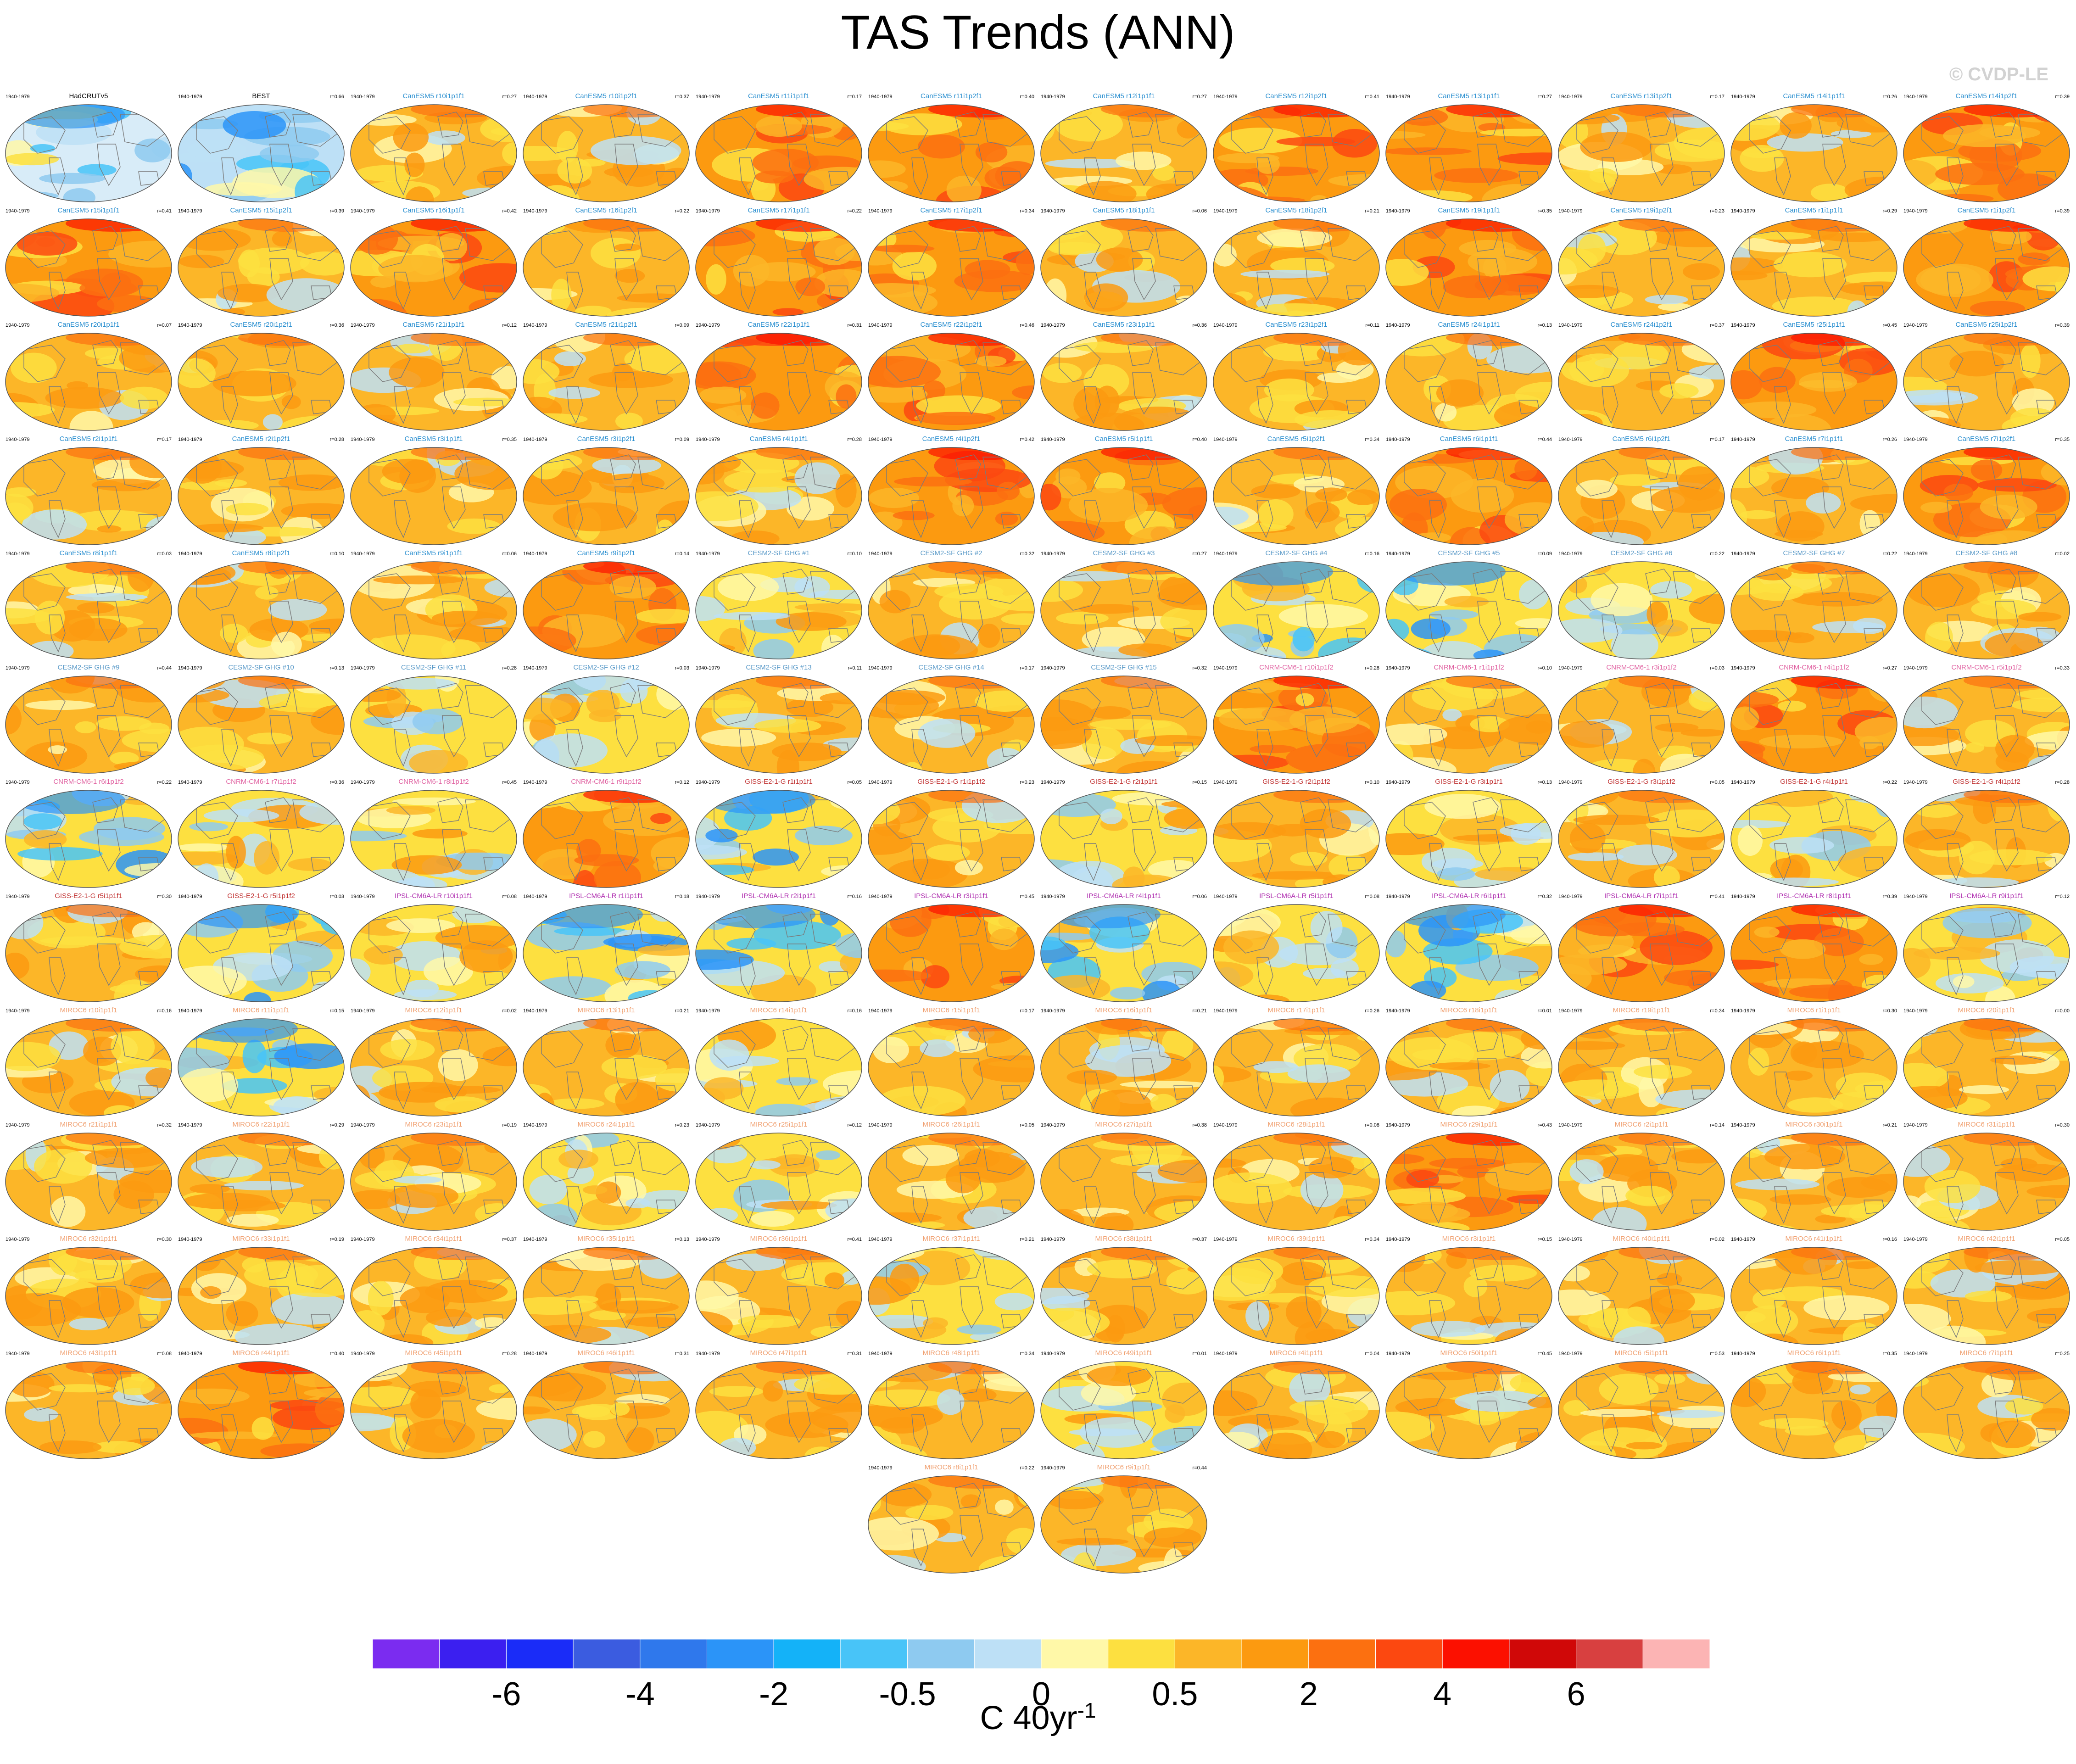 This screenshot has width=2076, height=1764. I want to click on panel-correlation: r=0.33, so click(2062, 668).